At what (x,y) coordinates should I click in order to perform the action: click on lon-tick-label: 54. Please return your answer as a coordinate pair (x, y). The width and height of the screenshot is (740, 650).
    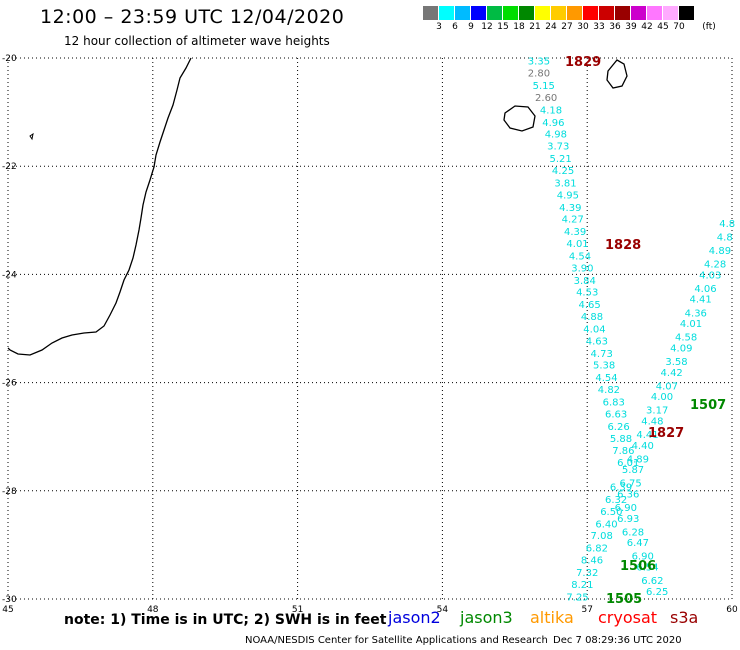
    Looking at the image, I should click on (443, 610).